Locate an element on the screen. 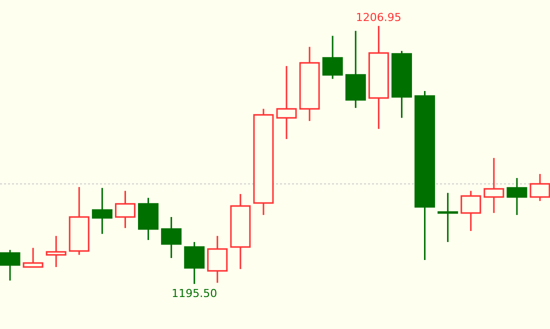 The width and height of the screenshot is (550, 329). annotation: 1206.95 is located at coordinates (379, 17).